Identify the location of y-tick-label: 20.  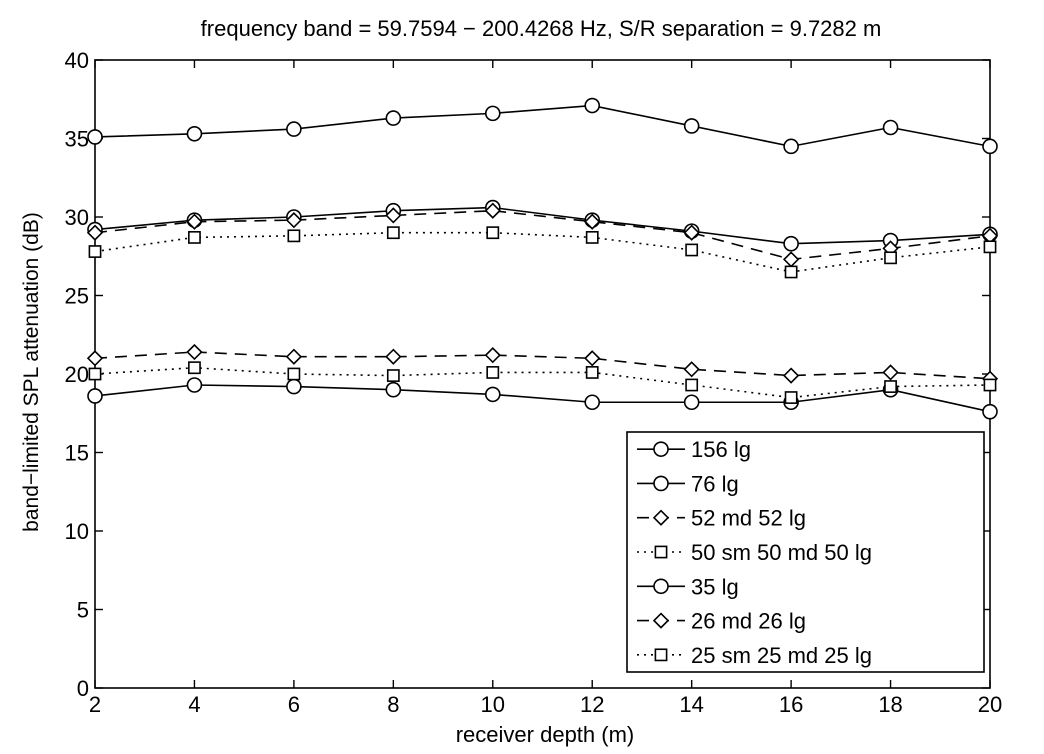
(77, 374).